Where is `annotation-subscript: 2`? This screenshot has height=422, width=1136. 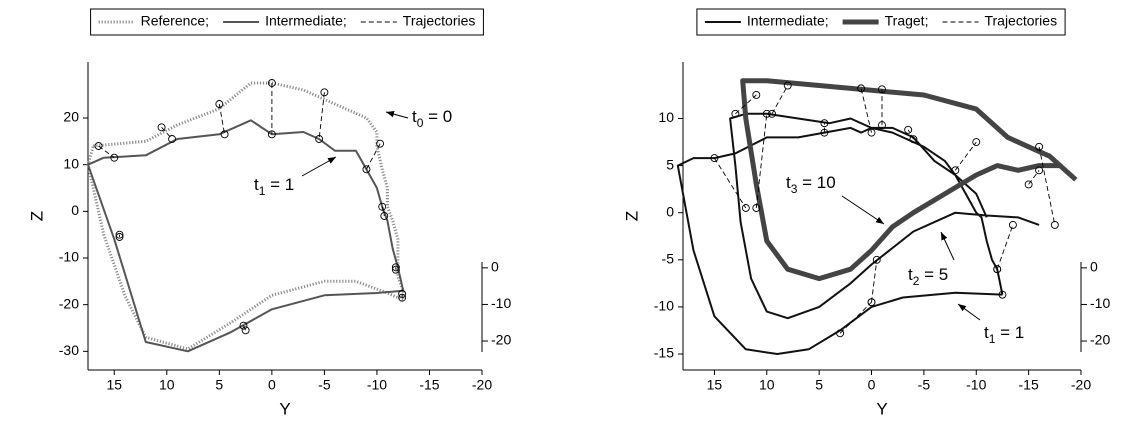 annotation-subscript: 2 is located at coordinates (916, 281).